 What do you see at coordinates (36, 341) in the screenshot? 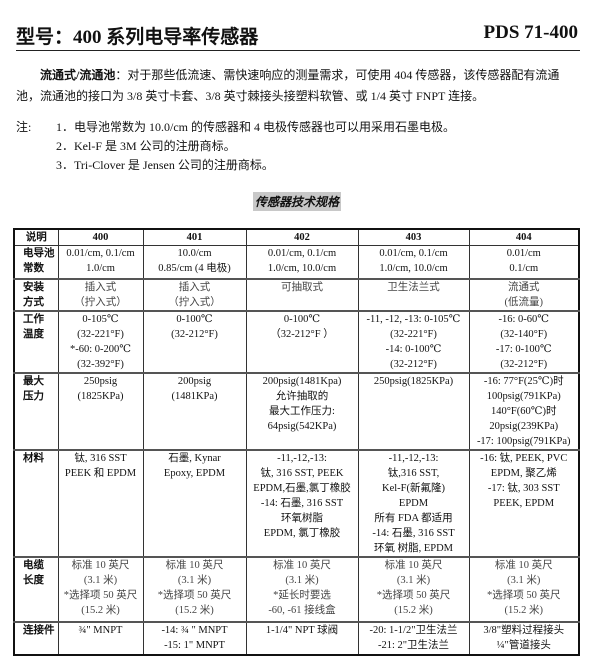
I see `row-label: 工作 温度` at bounding box center [36, 341].